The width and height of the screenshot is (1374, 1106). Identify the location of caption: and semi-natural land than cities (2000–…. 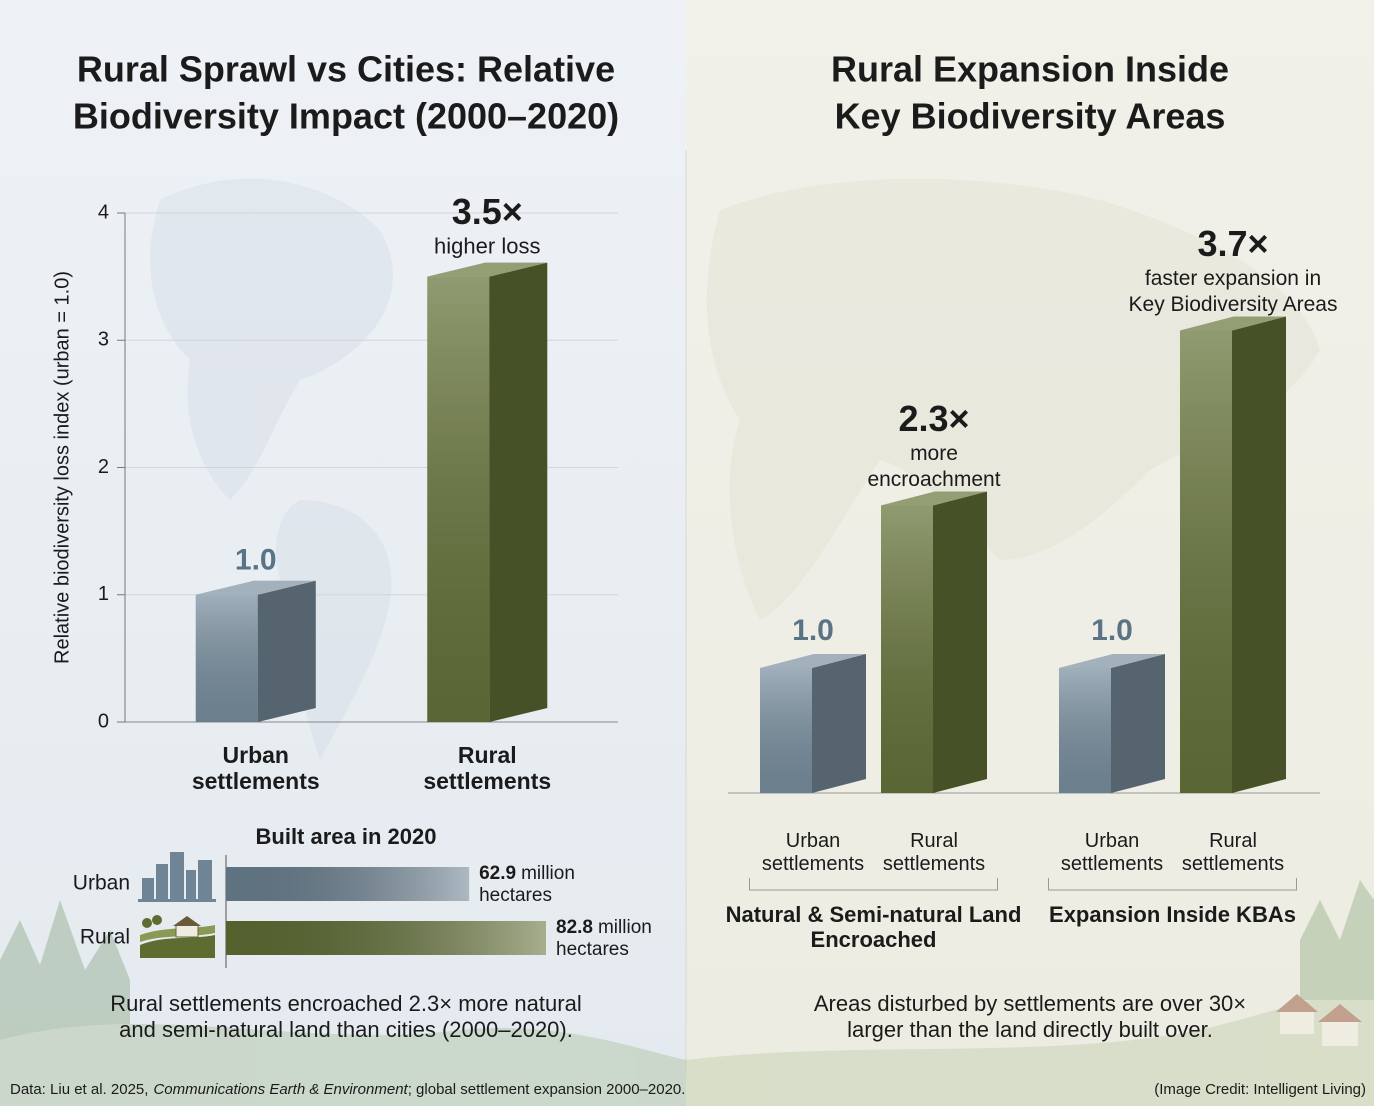
(346, 1029).